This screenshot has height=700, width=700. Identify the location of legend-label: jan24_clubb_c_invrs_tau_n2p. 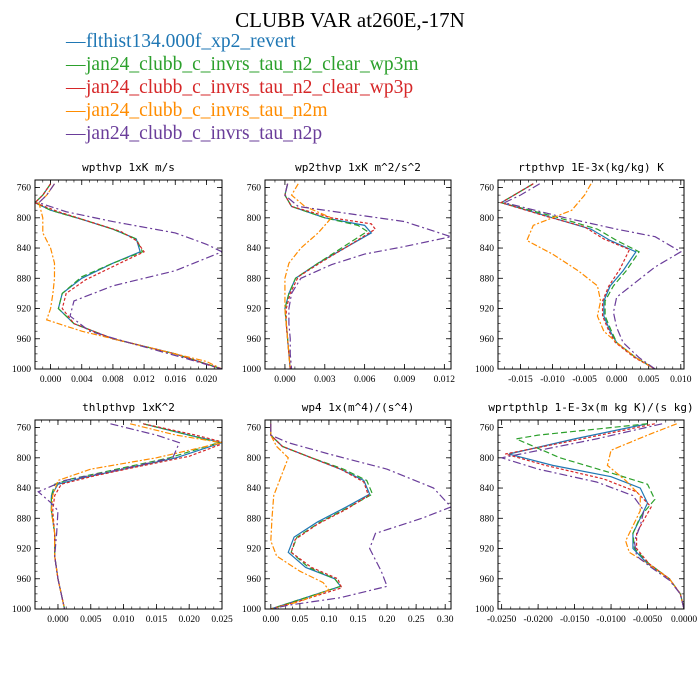
(204, 133).